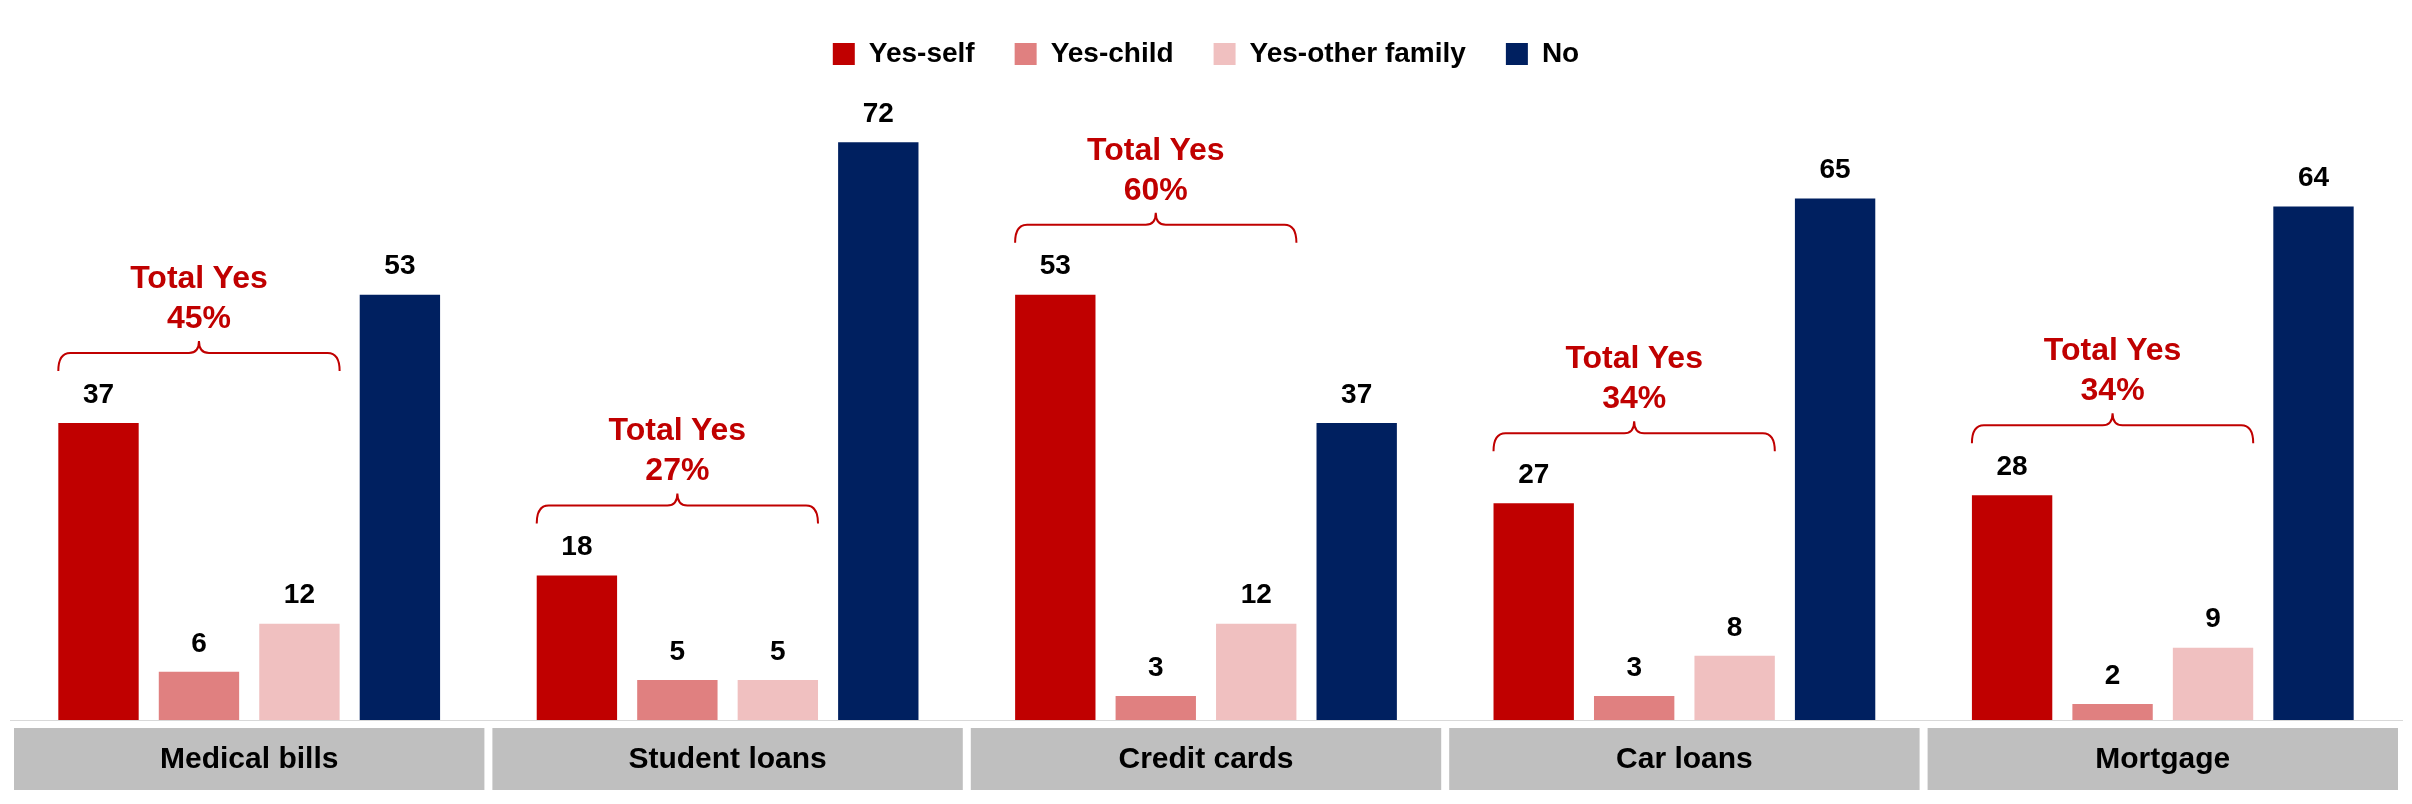 The width and height of the screenshot is (2412, 804). I want to click on x-tick-label: Student loans, so click(727, 758).